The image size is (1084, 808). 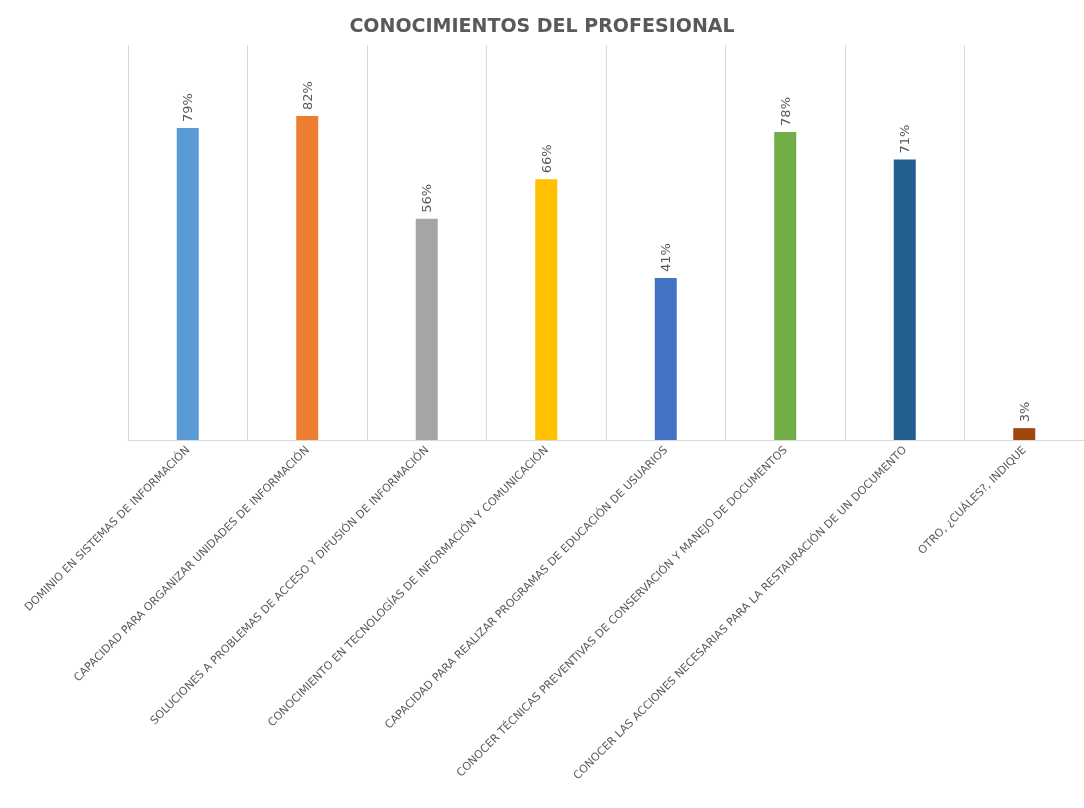 What do you see at coordinates (427, 198) in the screenshot?
I see `data-label: 56%` at bounding box center [427, 198].